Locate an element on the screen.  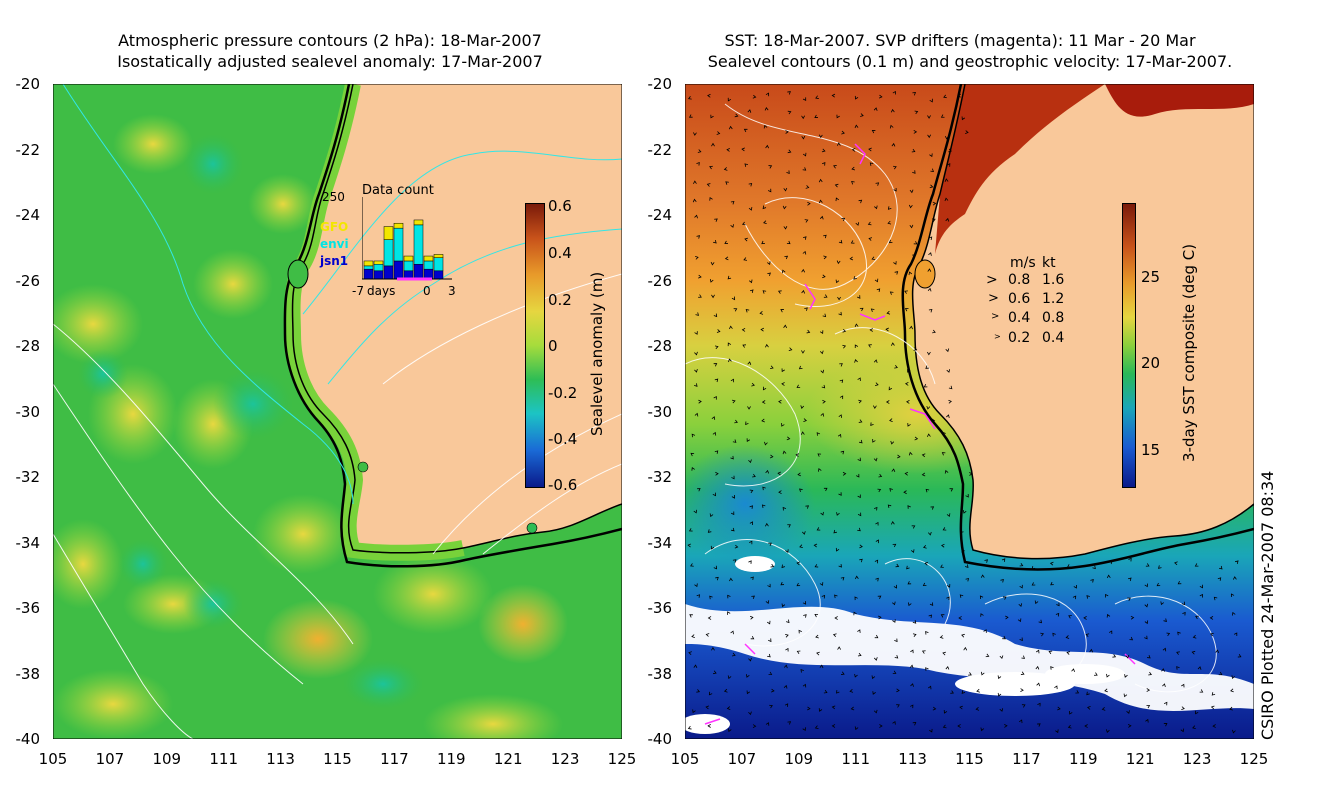
left-cb-tick-4: -0.2 is located at coordinates (563, 393).